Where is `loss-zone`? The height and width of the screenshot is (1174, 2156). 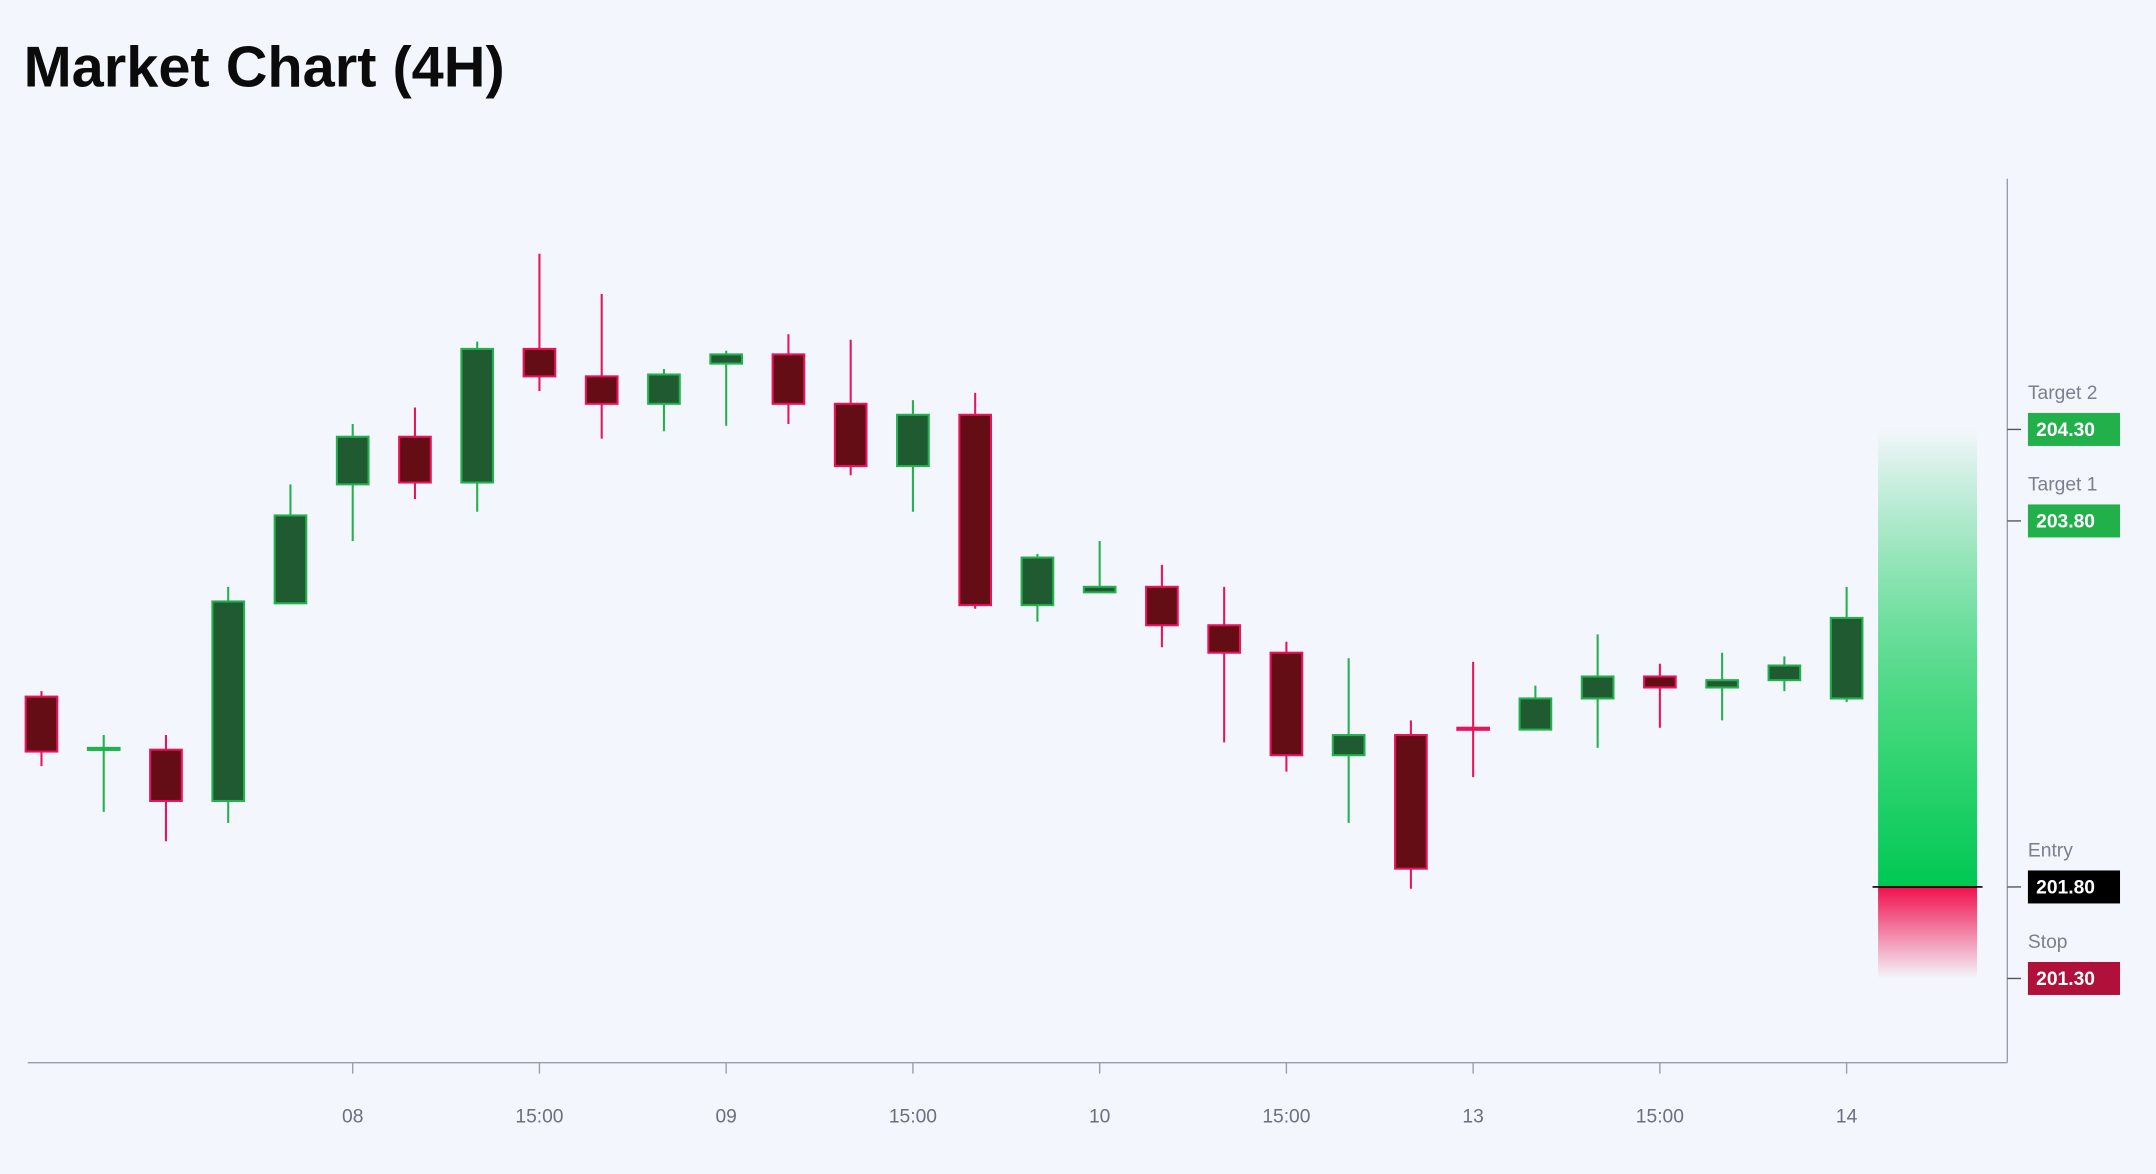
loss-zone is located at coordinates (1928, 932).